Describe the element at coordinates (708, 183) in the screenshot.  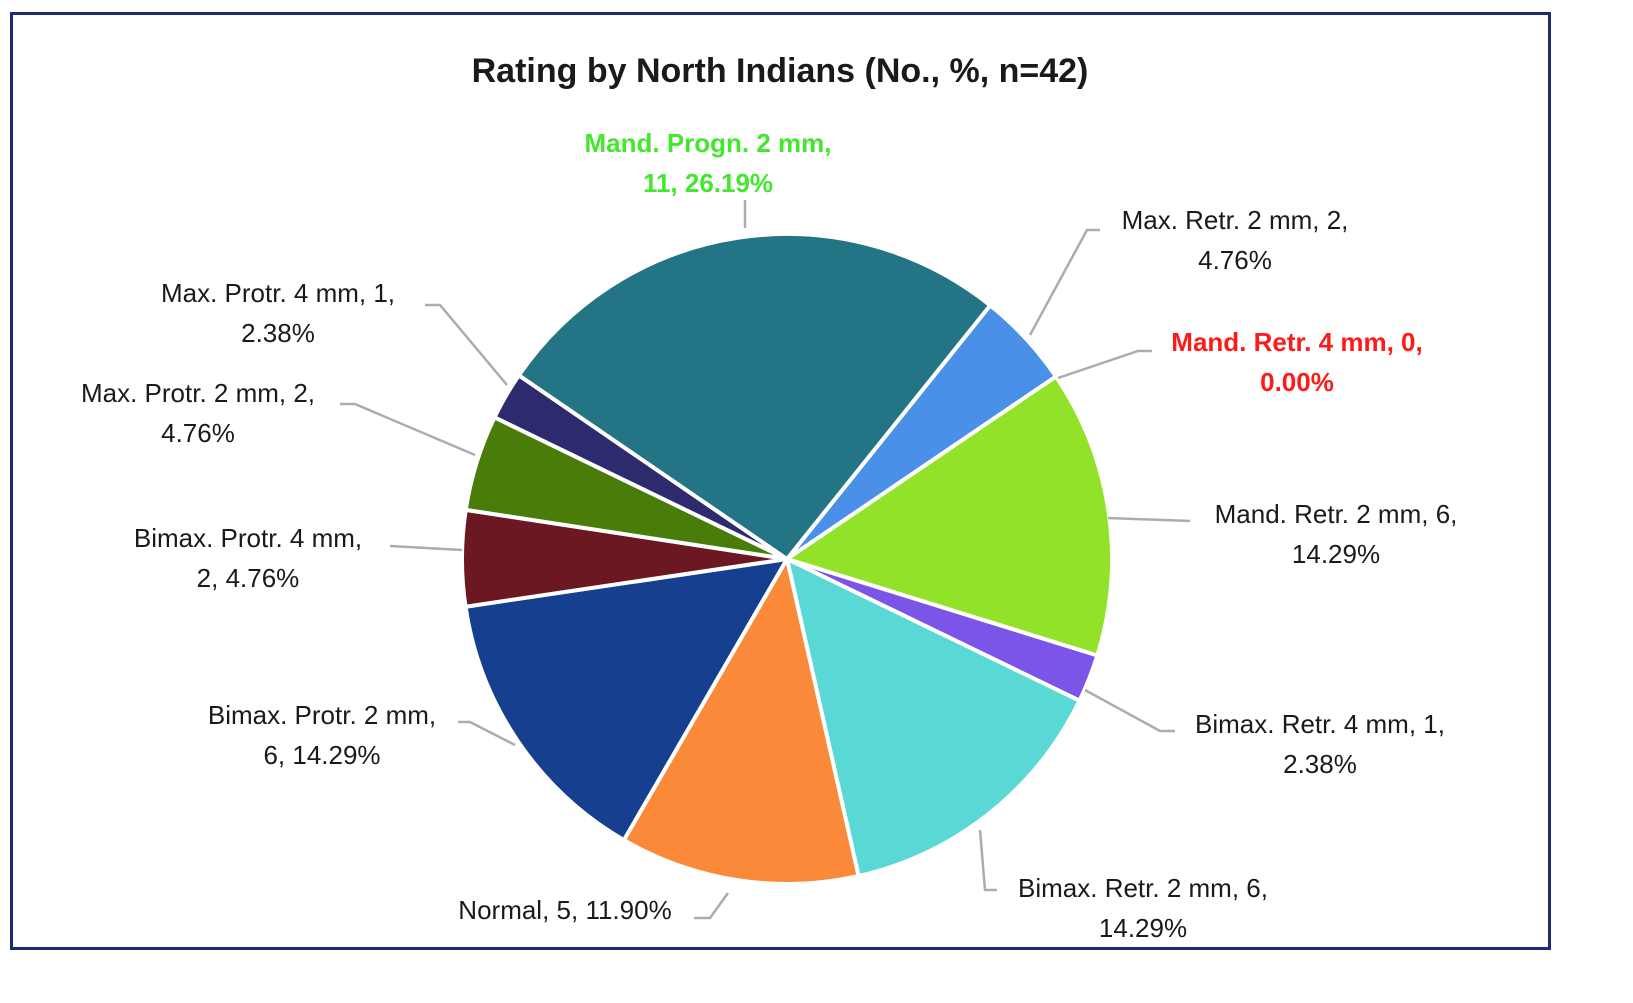
I see `data-label-line: 11, 26.19%` at that location.